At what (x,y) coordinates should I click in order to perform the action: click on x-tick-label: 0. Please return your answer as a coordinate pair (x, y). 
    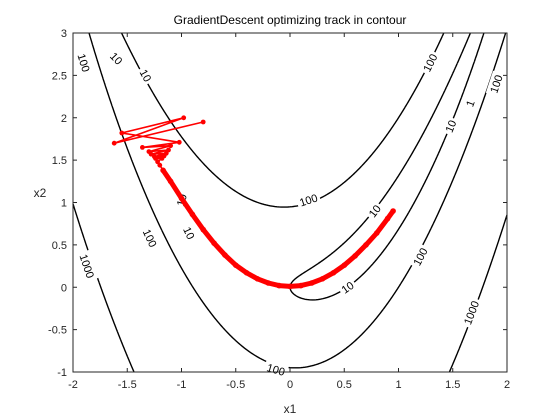
    Looking at the image, I should click on (290, 385).